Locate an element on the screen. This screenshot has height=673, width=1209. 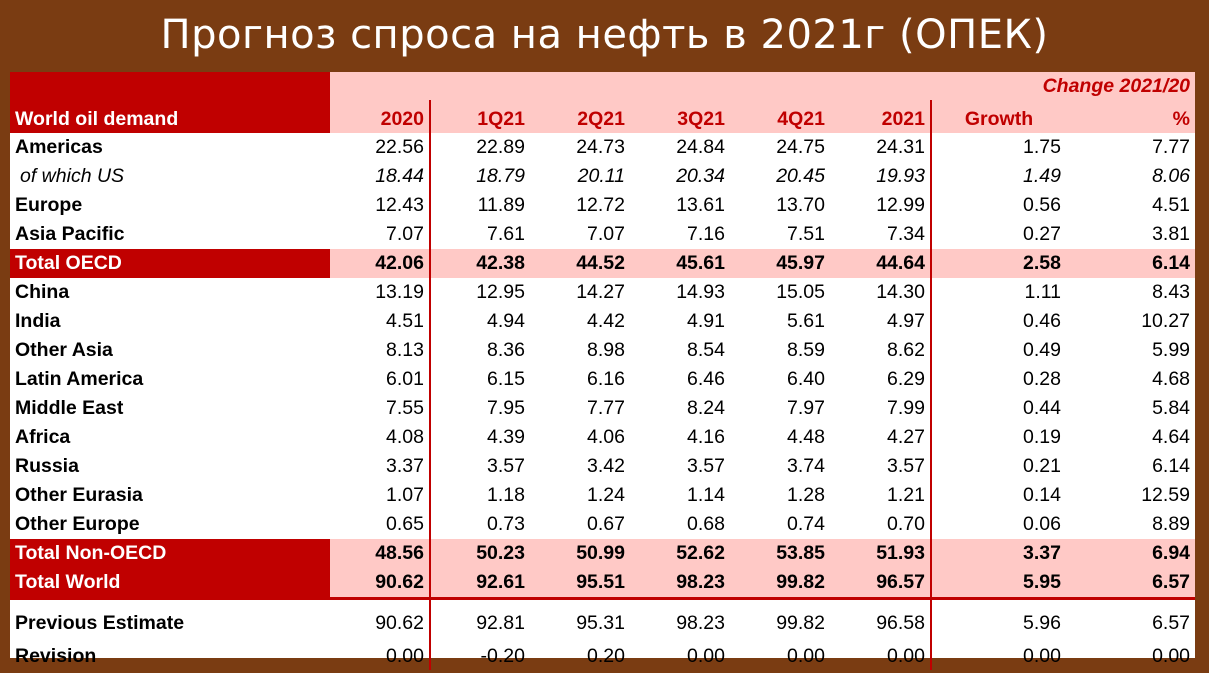
table-cell: 3.74 is located at coordinates (806, 466).